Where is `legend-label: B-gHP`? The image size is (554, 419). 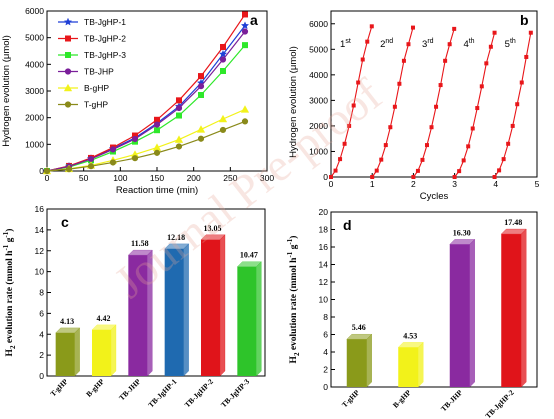 legend-label: B-gHP is located at coordinates (96, 88).